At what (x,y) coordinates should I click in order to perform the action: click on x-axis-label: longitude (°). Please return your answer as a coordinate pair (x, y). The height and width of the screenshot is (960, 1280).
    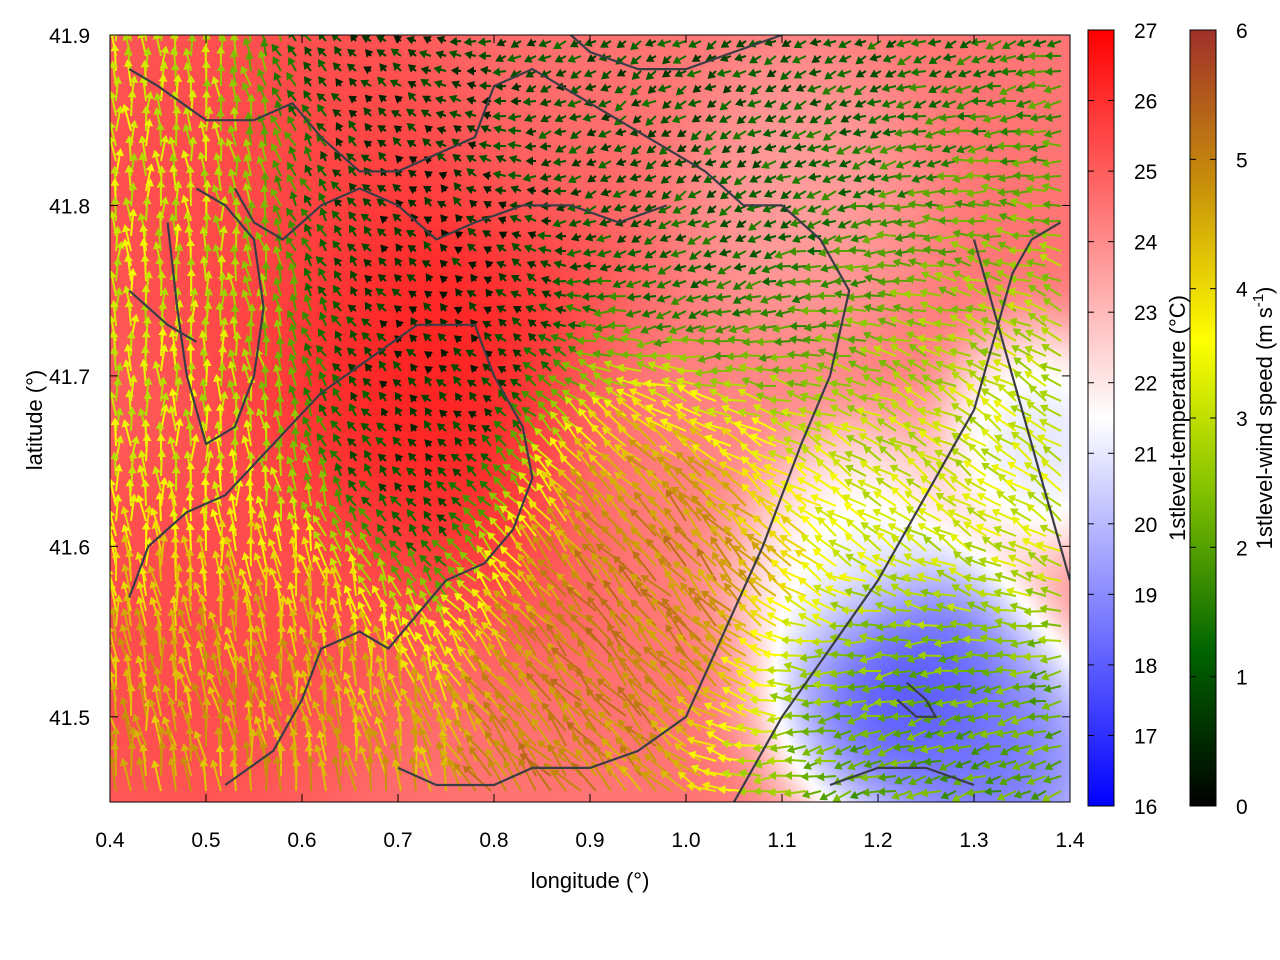
    Looking at the image, I should click on (590, 880).